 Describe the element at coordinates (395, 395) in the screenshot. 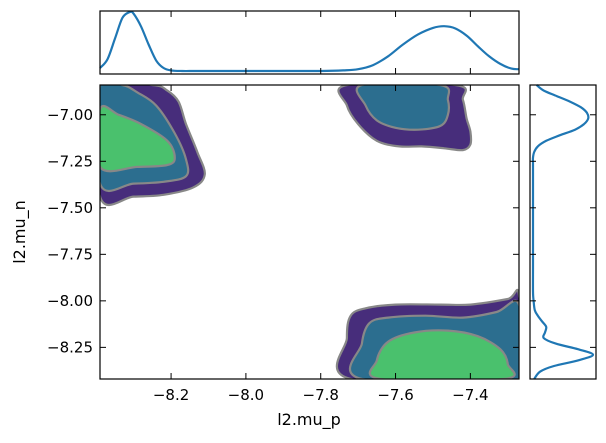

I see `x-tick-label: −7.6` at that location.